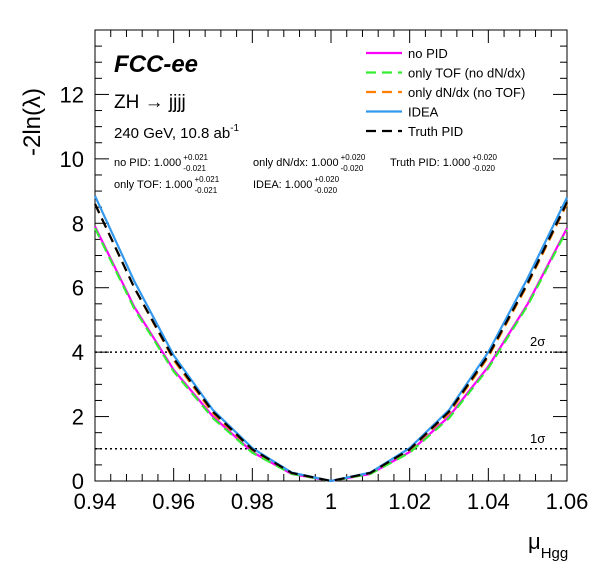  I want to click on fit-result: only TOF: 1.000, so click(153, 185).